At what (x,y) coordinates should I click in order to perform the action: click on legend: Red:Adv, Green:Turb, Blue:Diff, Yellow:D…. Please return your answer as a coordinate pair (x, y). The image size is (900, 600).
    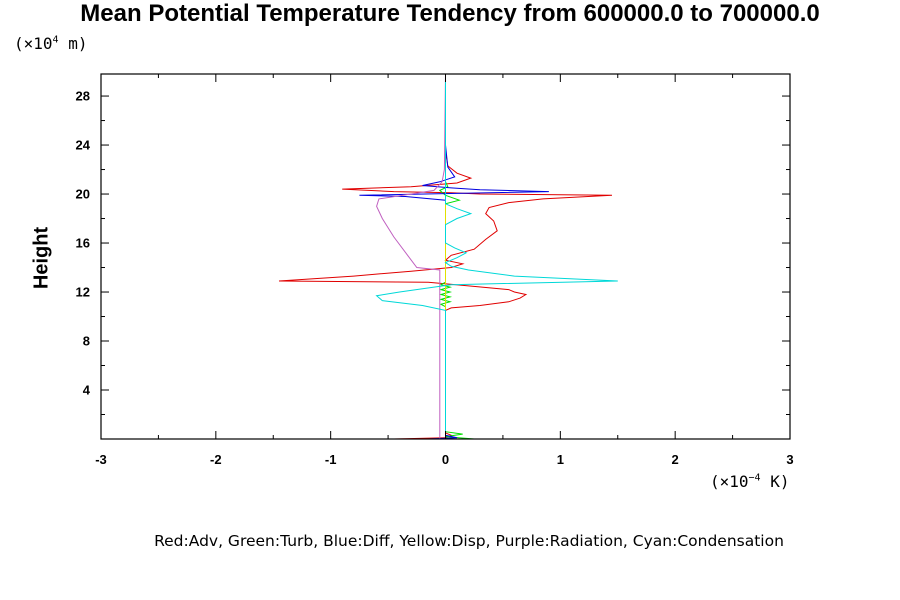
    Looking at the image, I should click on (469, 541).